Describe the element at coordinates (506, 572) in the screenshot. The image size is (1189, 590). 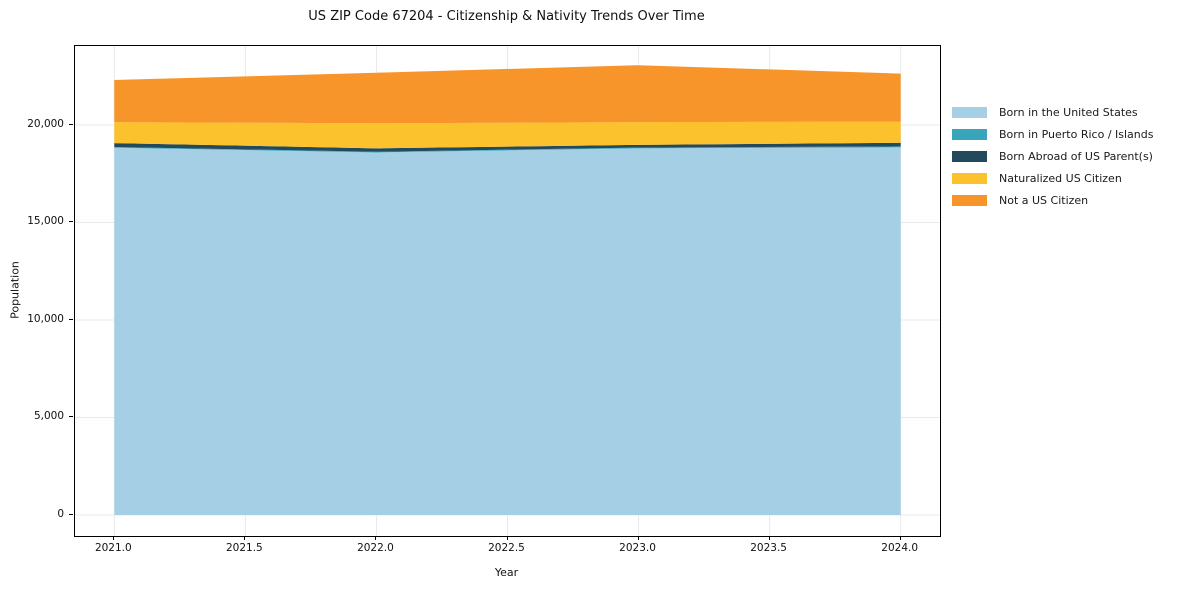
I see `x-axis-label: Year` at that location.